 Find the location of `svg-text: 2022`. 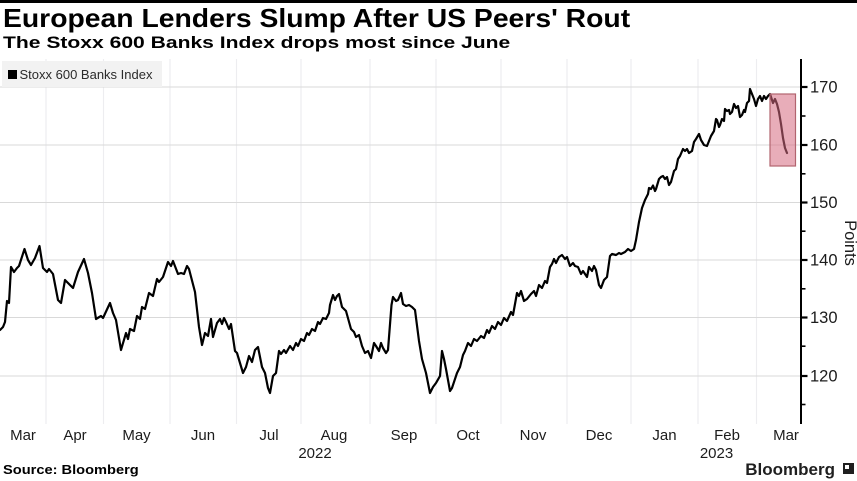

svg-text: 2022 is located at coordinates (314, 453).